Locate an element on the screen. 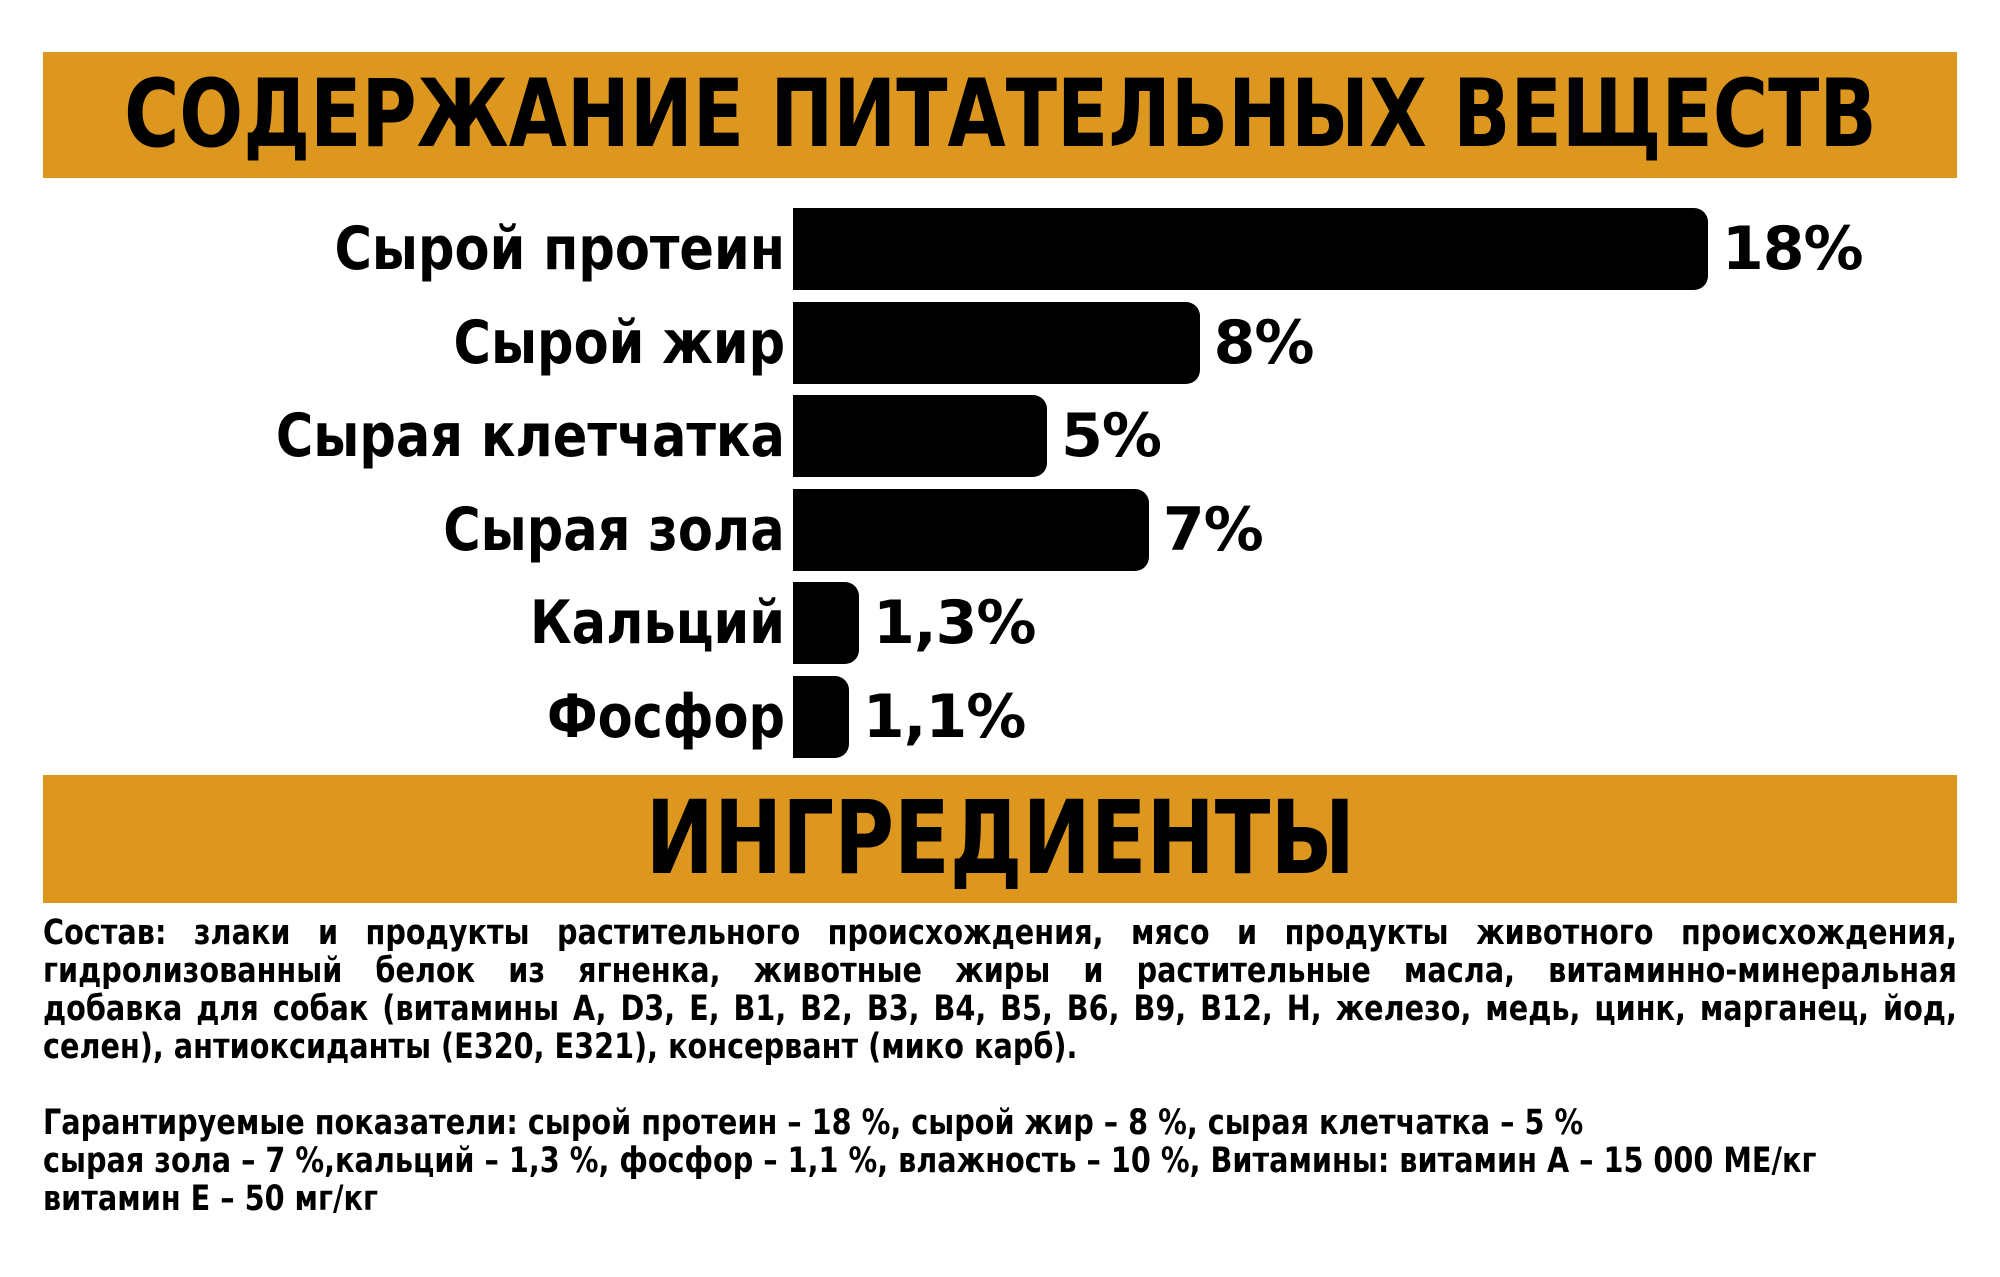  category-label-text: Сырой протеин is located at coordinates (559, 249).